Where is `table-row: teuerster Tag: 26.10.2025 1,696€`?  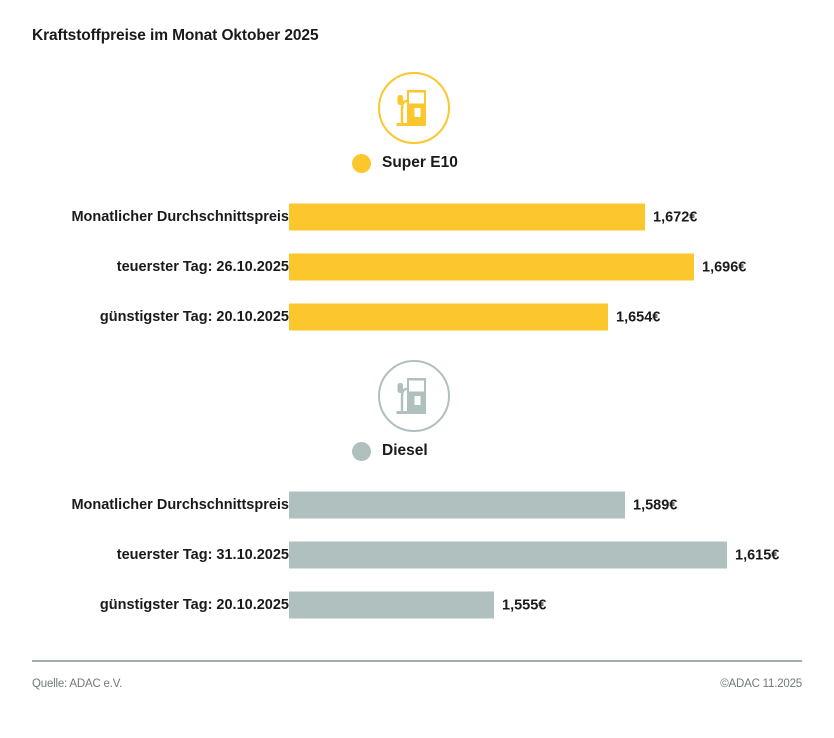
table-row: teuerster Tag: 26.10.2025 1,696€ is located at coordinates (417, 267).